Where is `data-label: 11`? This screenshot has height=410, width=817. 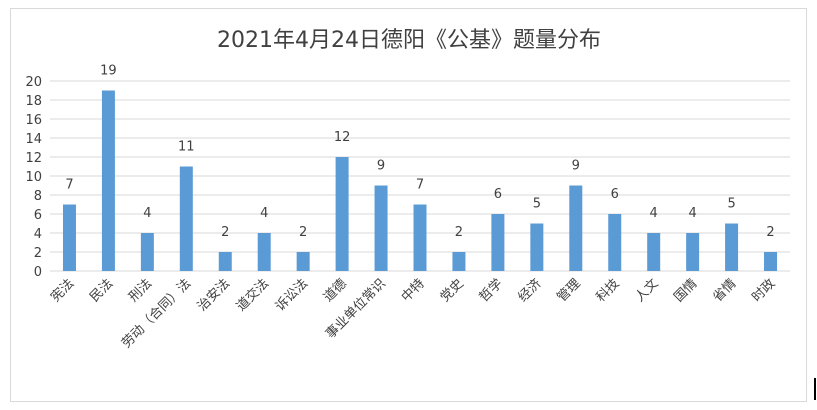 data-label: 11 is located at coordinates (186, 147).